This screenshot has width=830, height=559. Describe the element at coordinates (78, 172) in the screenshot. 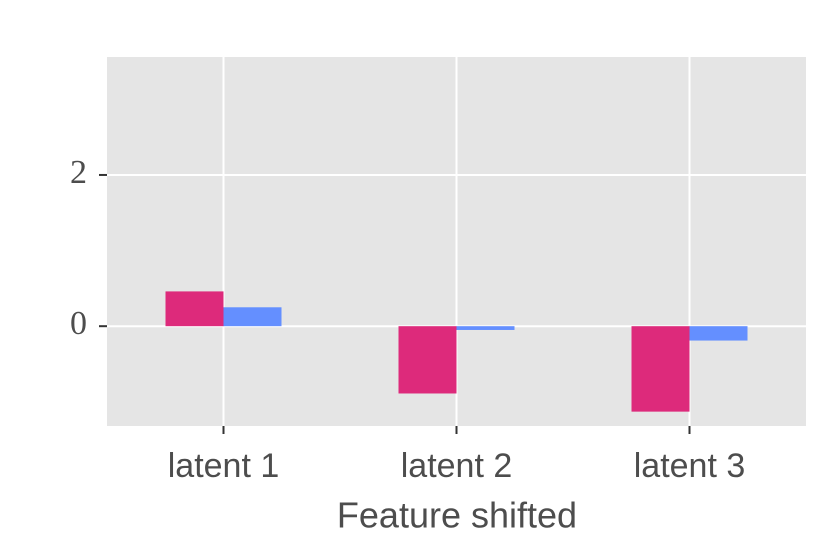

I see `y-tick-label: 2` at that location.